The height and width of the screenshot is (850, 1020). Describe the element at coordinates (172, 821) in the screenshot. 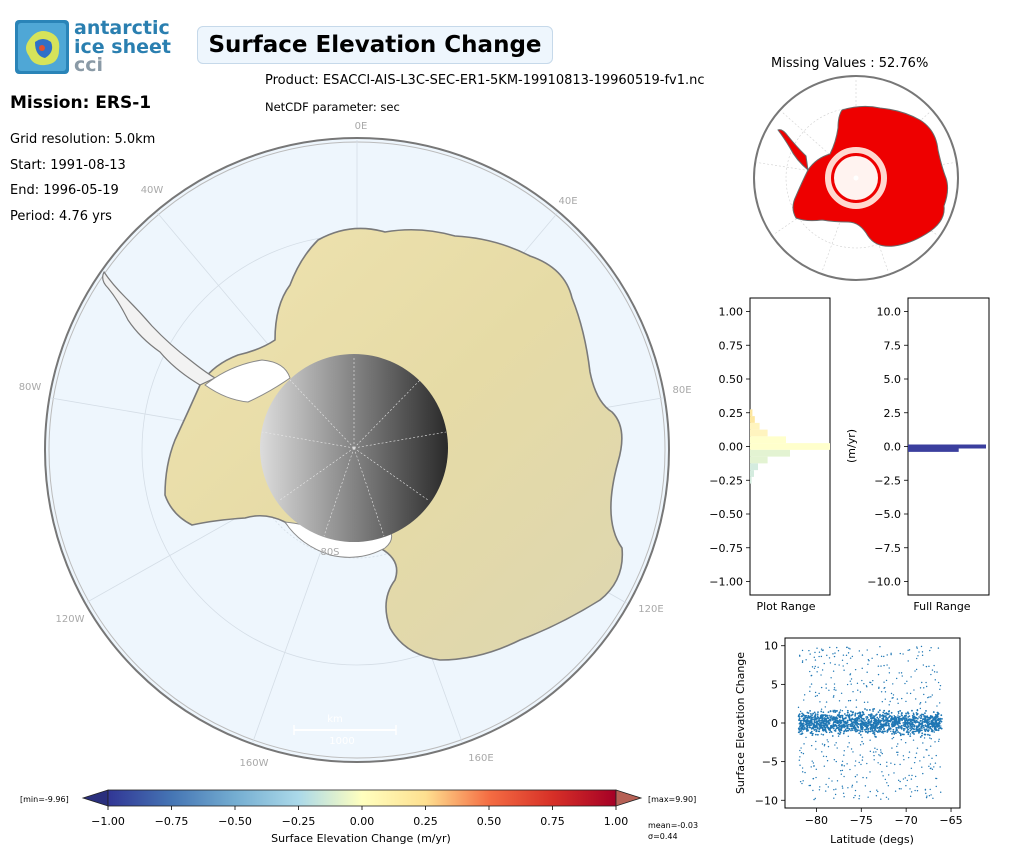

I see `colorbar-tick-label: −0.75` at that location.